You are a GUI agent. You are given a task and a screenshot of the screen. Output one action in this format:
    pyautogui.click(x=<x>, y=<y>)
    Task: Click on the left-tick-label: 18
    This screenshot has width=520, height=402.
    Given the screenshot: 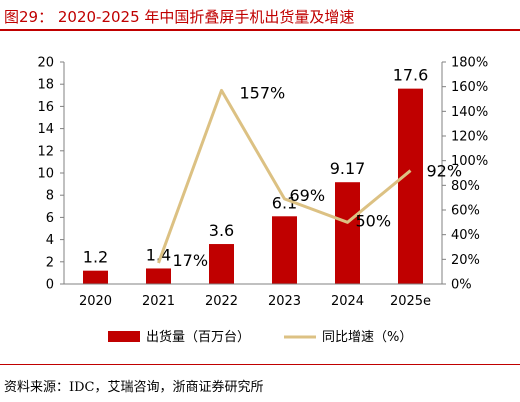 What is the action you would take?
    pyautogui.click(x=45, y=85)
    